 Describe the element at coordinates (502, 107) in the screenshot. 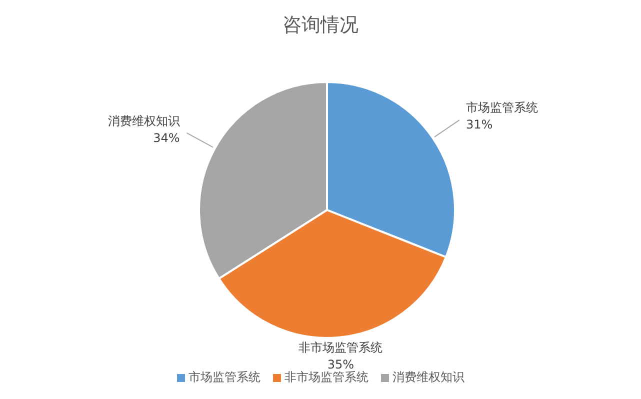

I see `slice-label: 市场监管系统` at that location.